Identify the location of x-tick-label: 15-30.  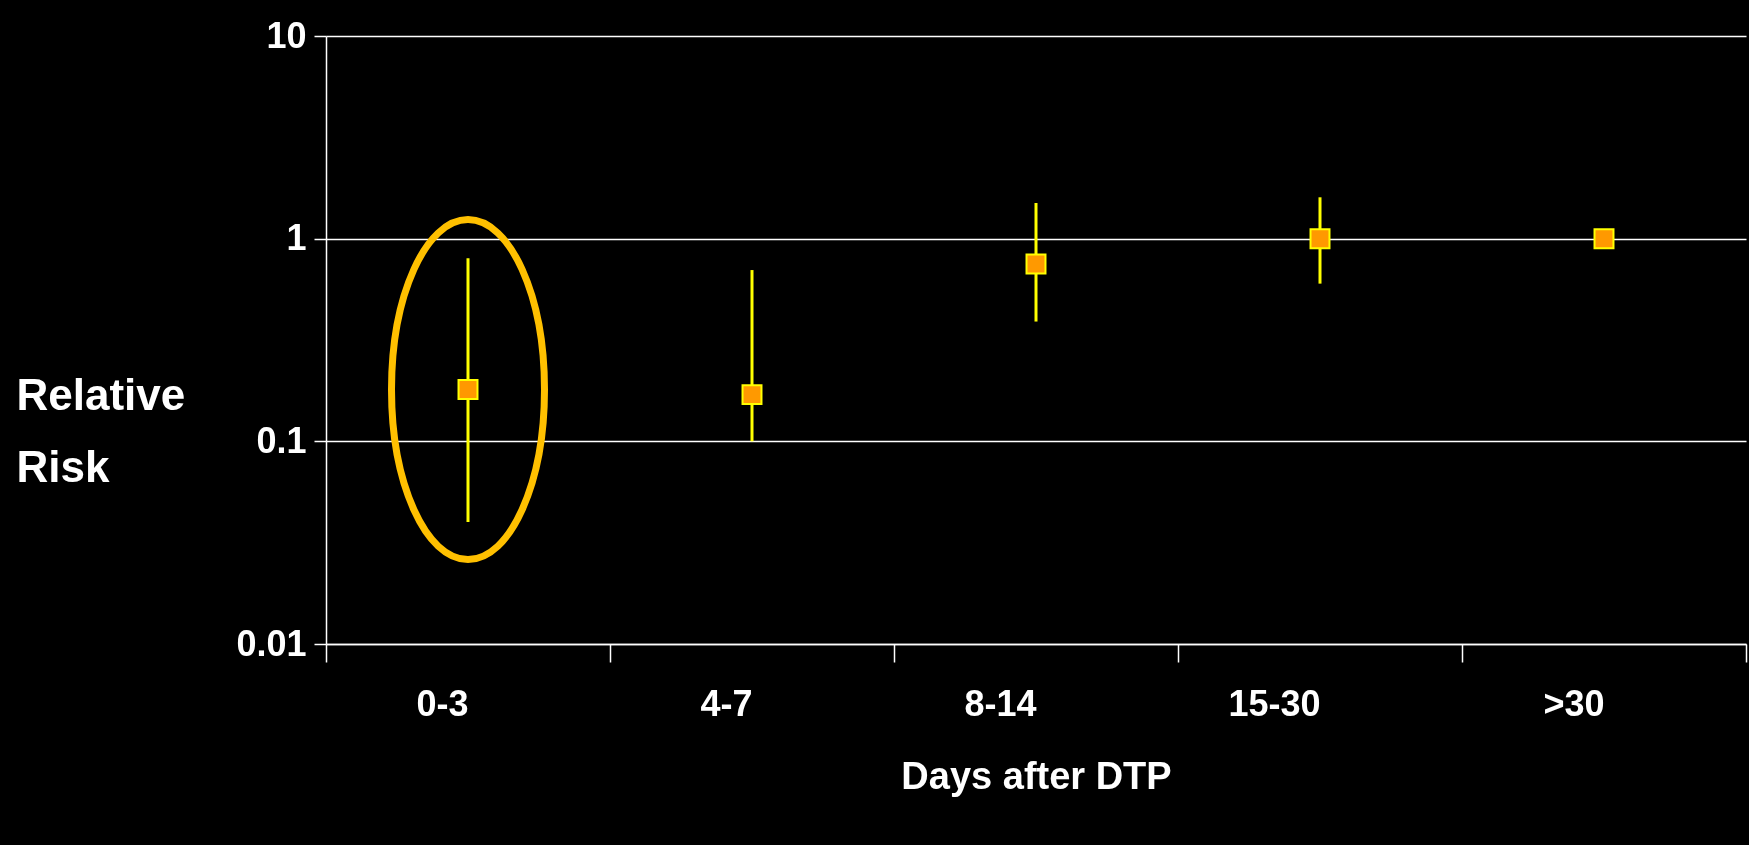
(1274, 703).